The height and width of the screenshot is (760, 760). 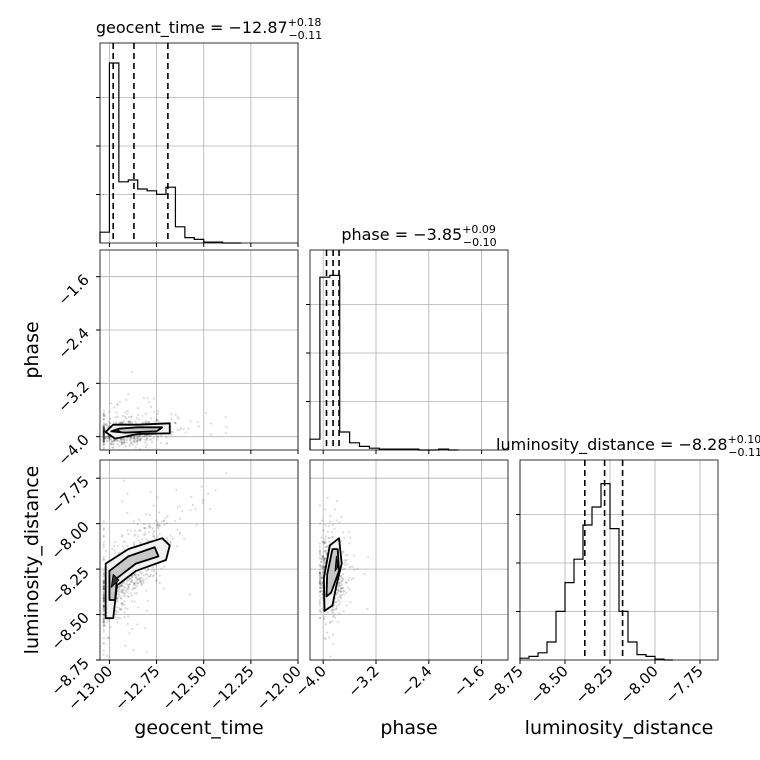 I want to click on x-tick-label: −12.25, so click(x=232, y=688).